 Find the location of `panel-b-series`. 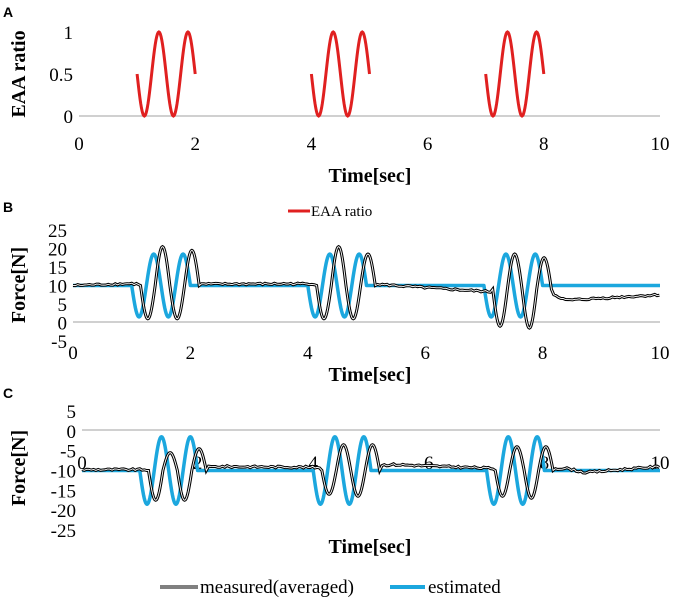

panel-b-series is located at coordinates (366, 287).